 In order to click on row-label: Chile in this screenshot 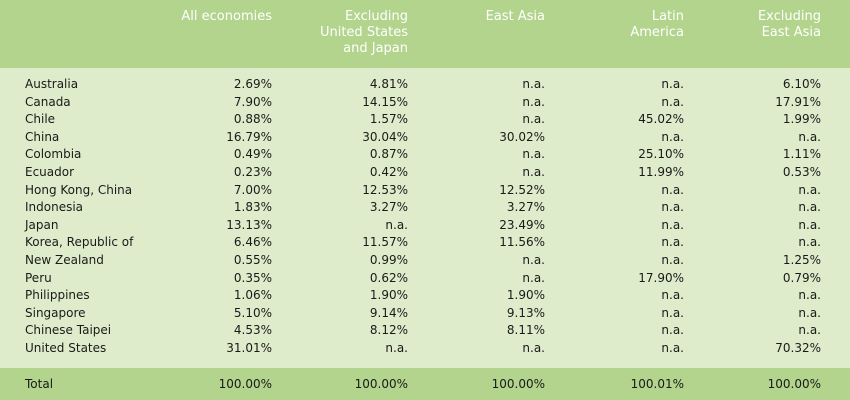, I will do `click(40, 119)`.